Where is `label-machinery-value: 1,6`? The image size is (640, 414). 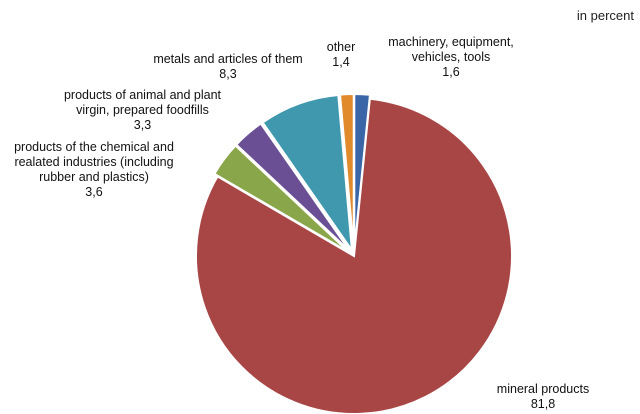
label-machinery-value: 1,6 is located at coordinates (451, 72).